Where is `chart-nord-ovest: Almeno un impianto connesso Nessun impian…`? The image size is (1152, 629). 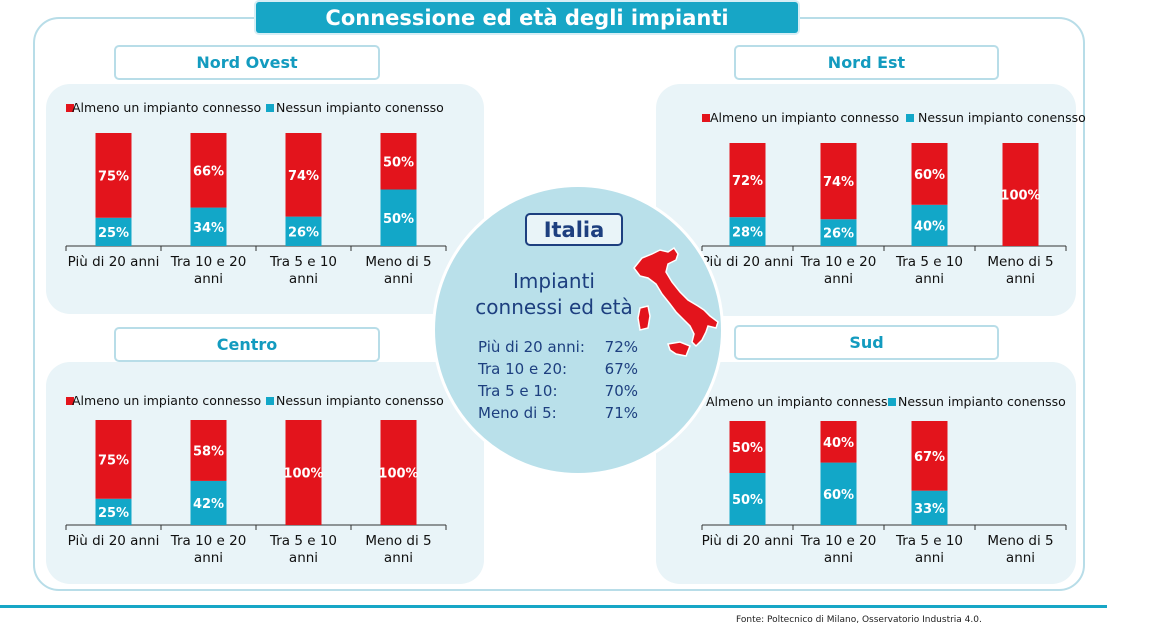
chart-nord-ovest: Almeno un impianto connesso Nessun impian… is located at coordinates (256, 193).